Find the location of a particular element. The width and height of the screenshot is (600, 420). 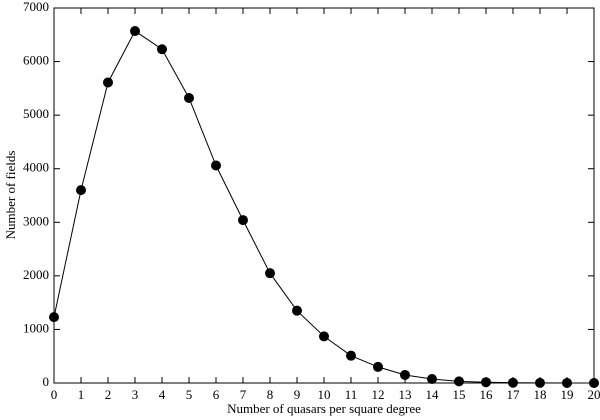

y-axis-label: Number of fields is located at coordinates (10, 195).